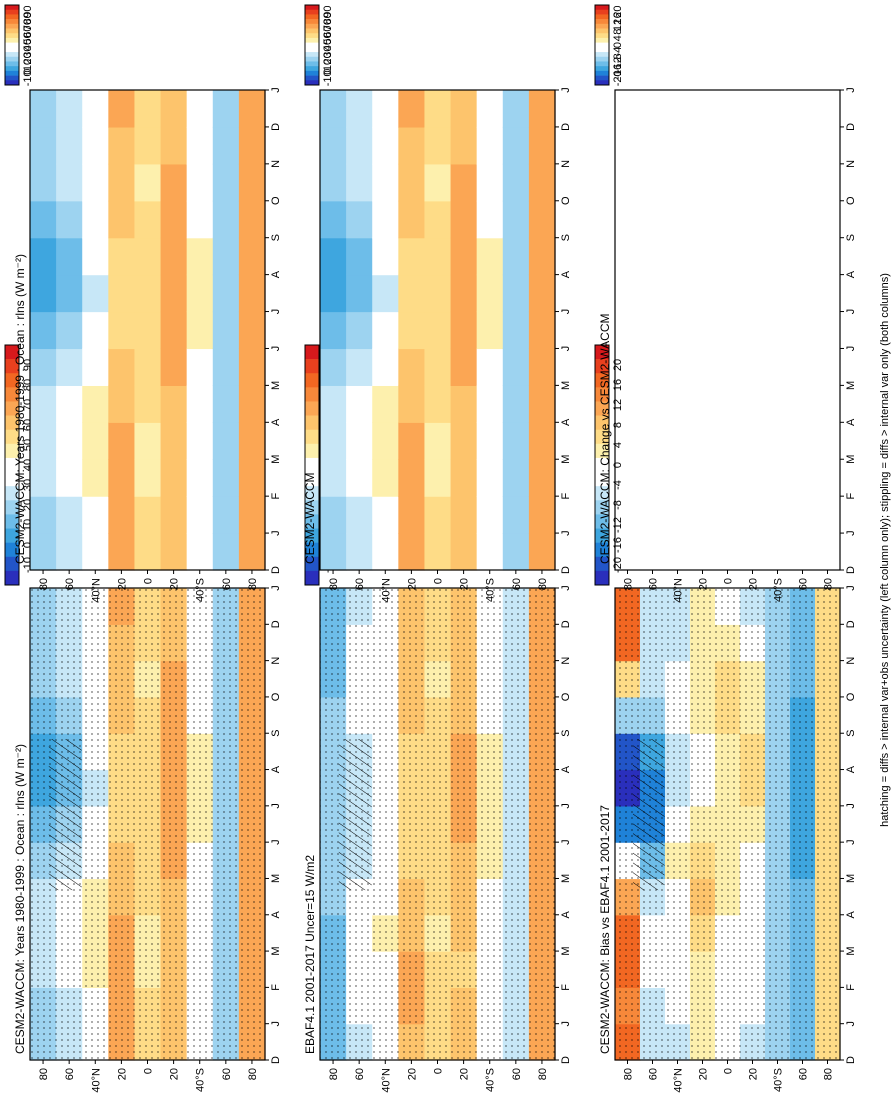 This screenshot has height=1100, width=895. What do you see at coordinates (28, 65) in the screenshot?
I see `colorbar-label: 10` at bounding box center [28, 65].